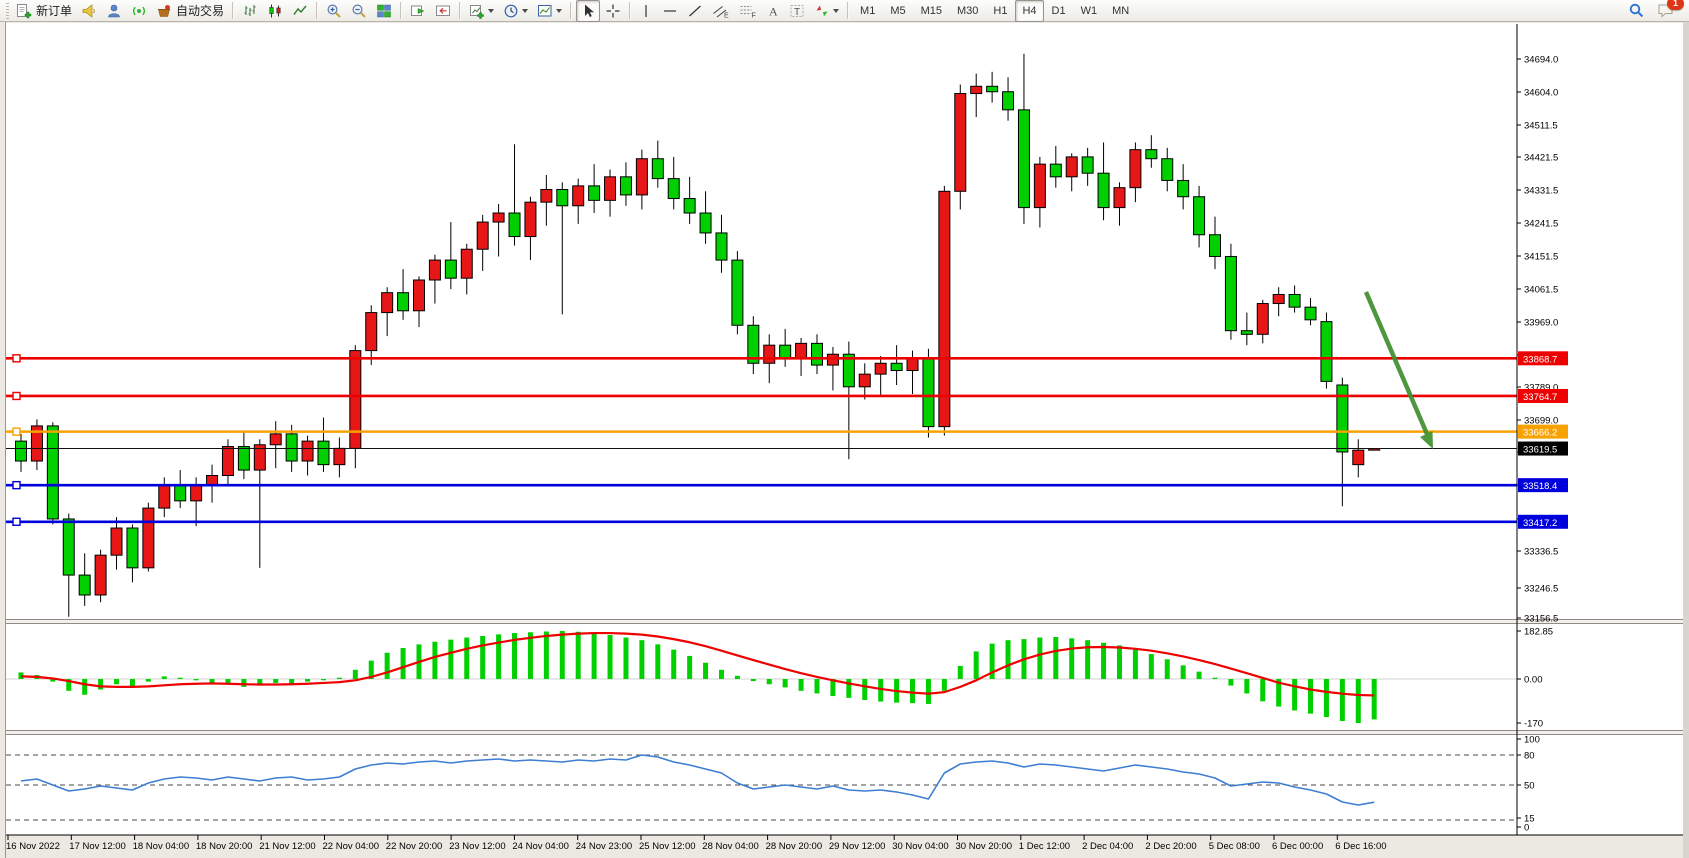 This screenshot has width=1689, height=858. Describe the element at coordinates (384, 11) in the screenshot. I see `tile-windows-button` at that location.